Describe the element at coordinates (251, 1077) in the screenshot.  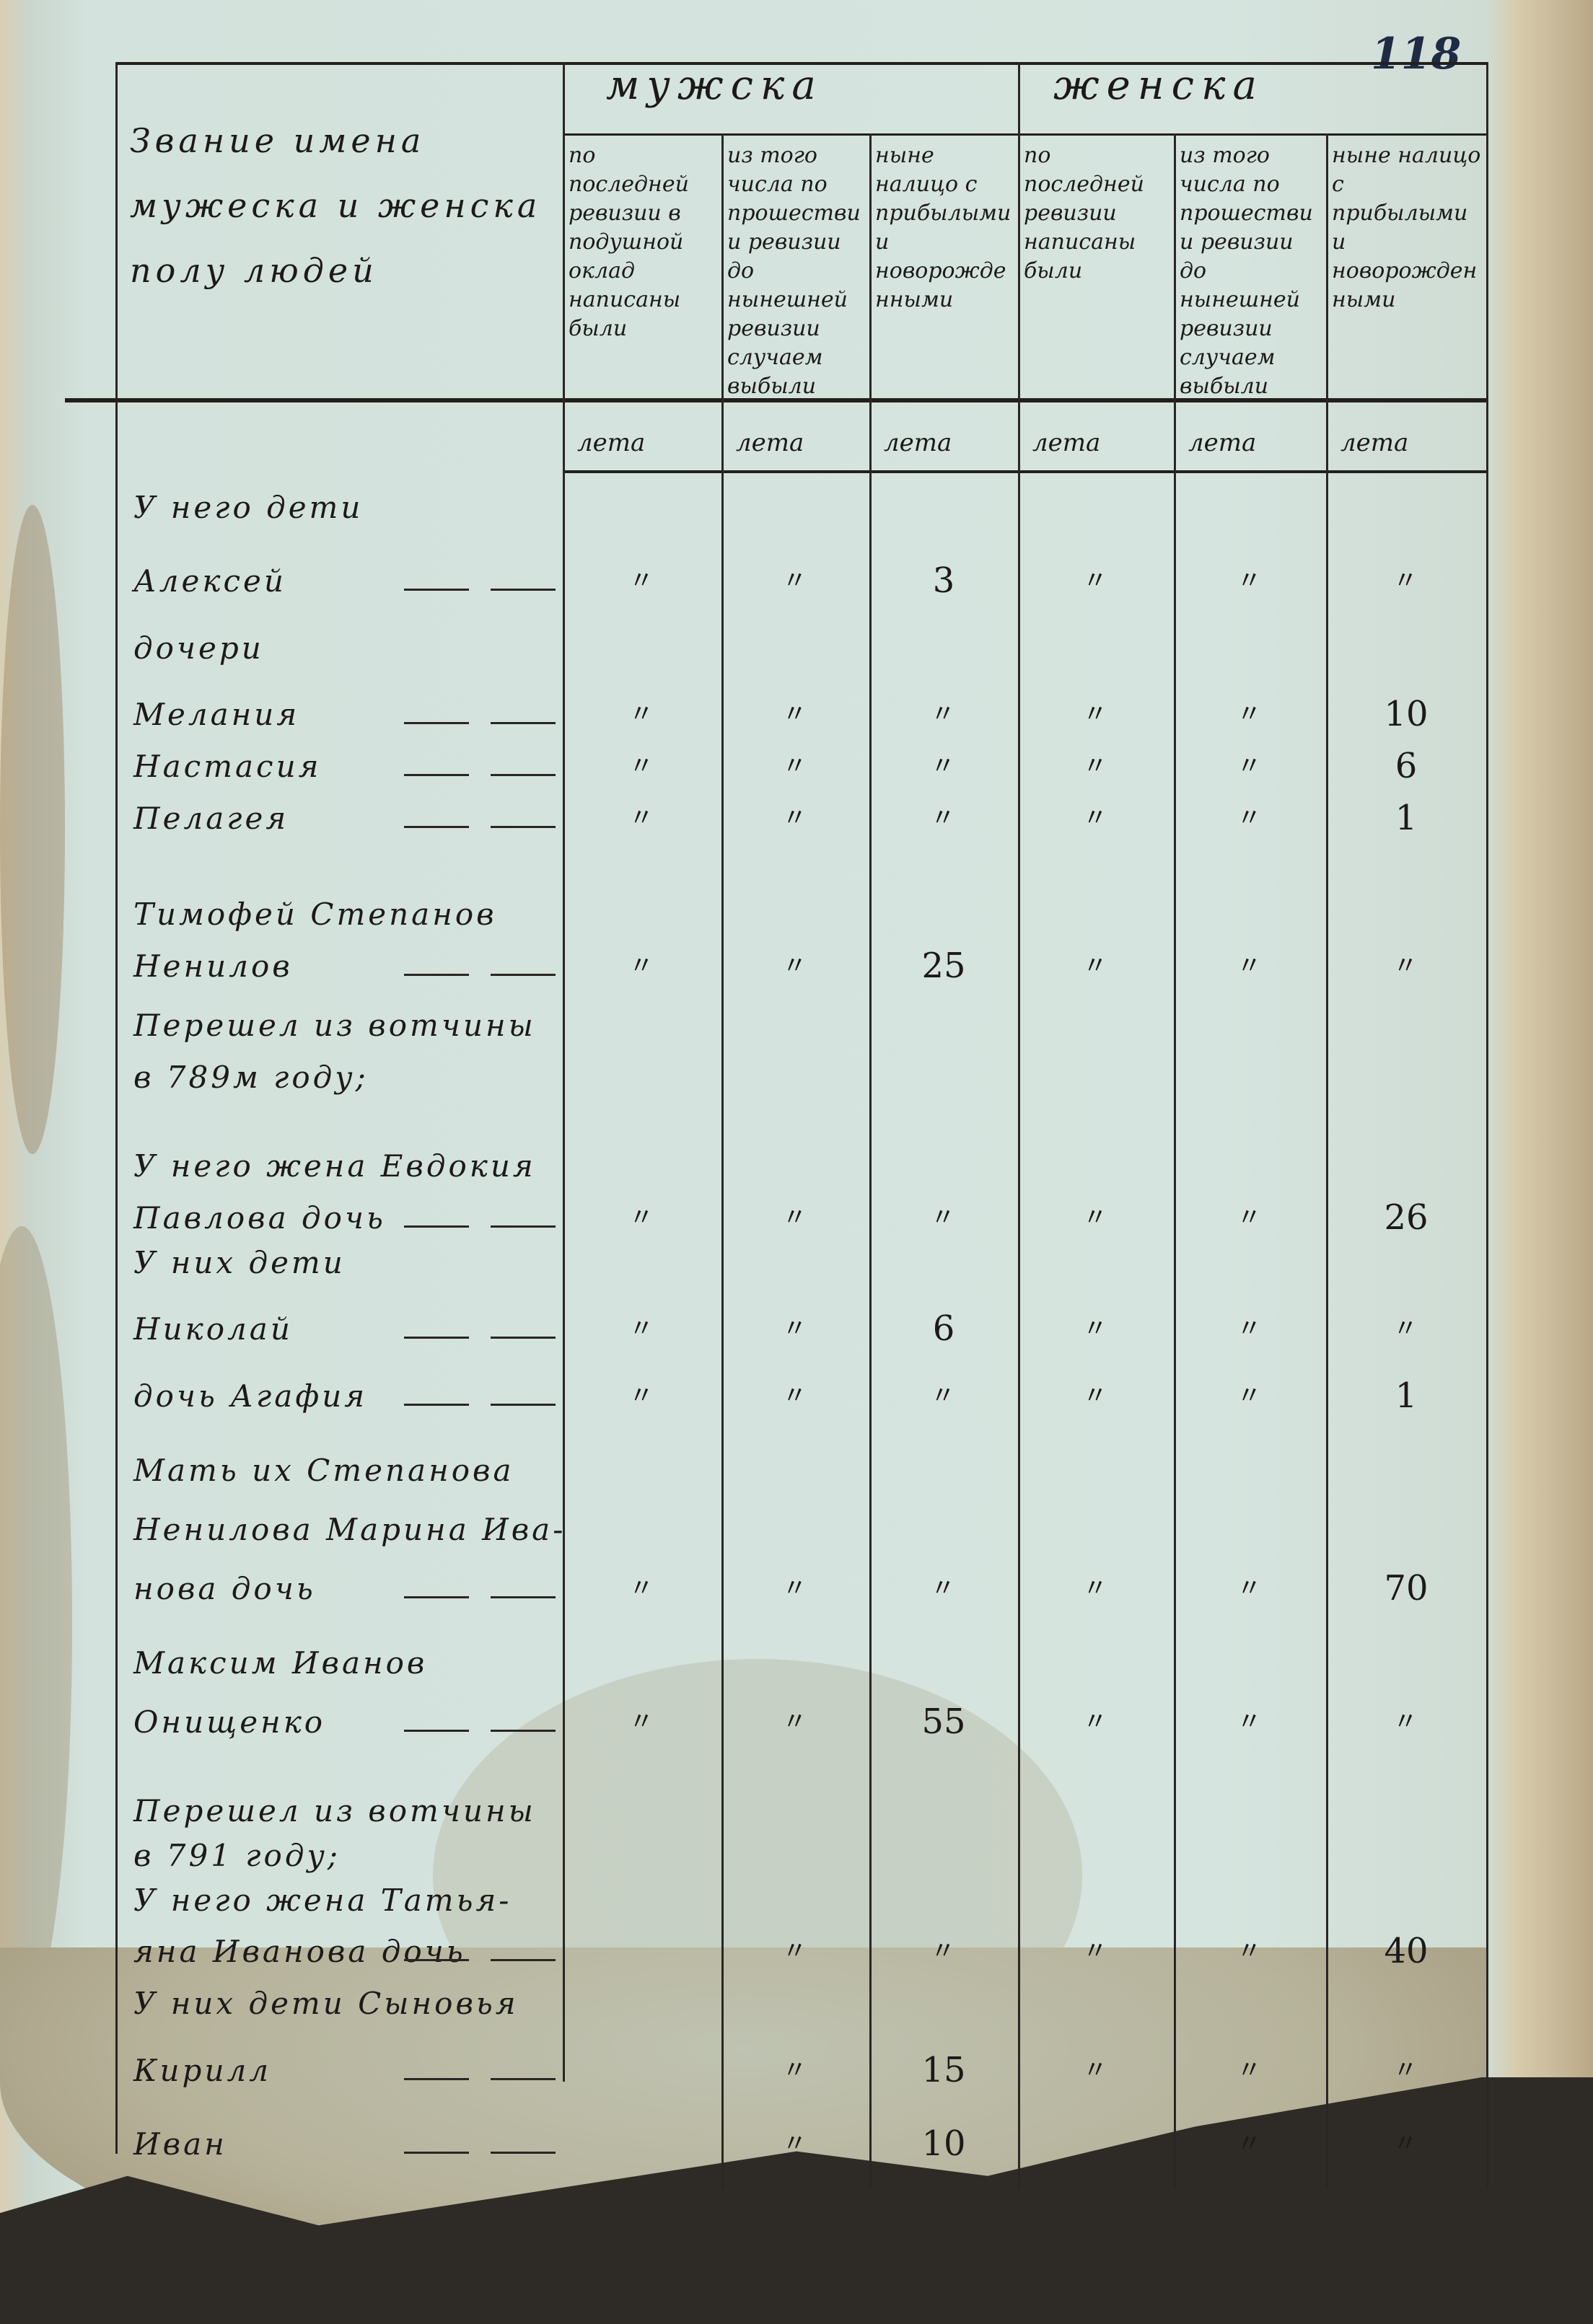
I see `entry-text: в 789м году;` at that location.